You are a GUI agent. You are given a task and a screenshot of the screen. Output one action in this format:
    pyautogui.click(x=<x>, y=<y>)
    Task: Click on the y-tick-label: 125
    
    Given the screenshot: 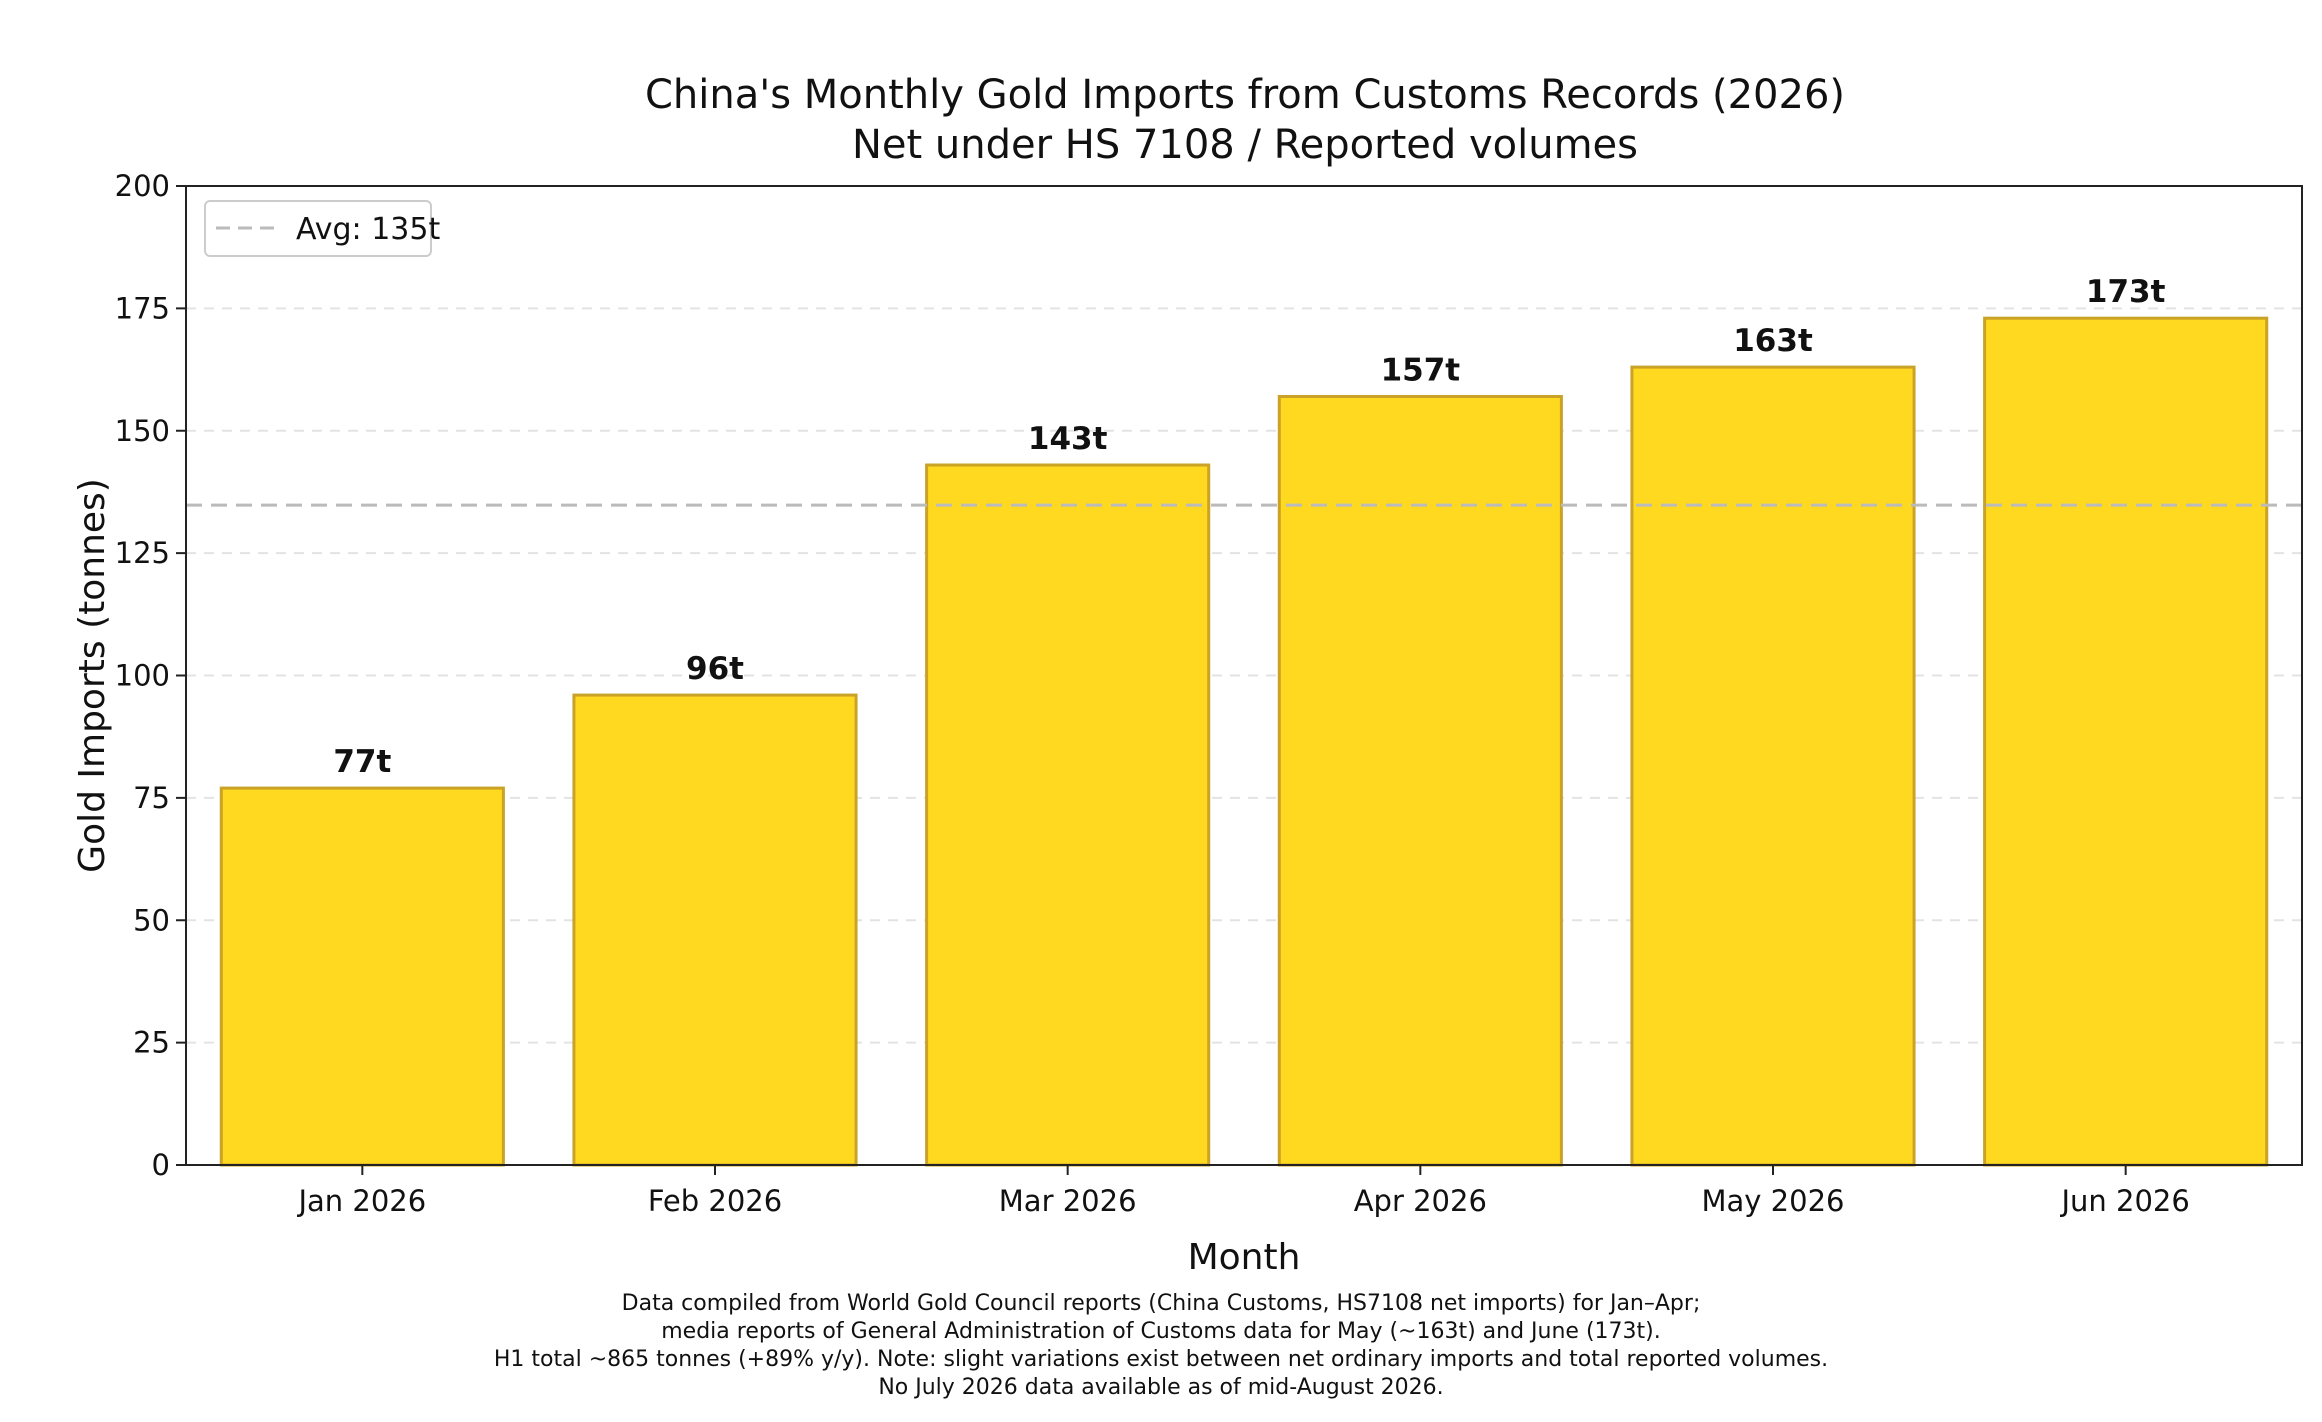 What is the action you would take?
    pyautogui.click(x=142, y=553)
    